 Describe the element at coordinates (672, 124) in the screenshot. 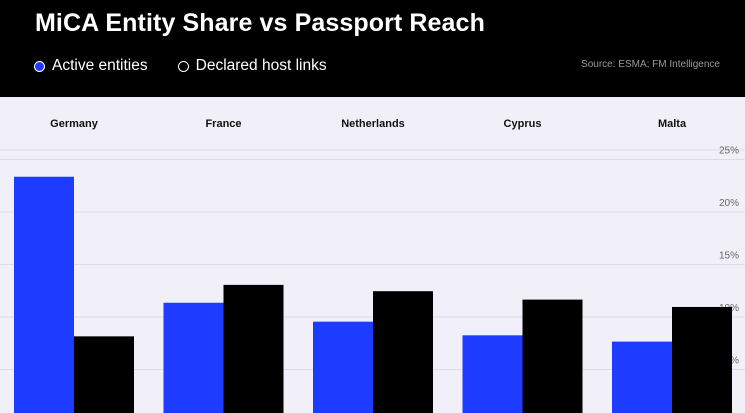

I see `category-label: Malta` at that location.